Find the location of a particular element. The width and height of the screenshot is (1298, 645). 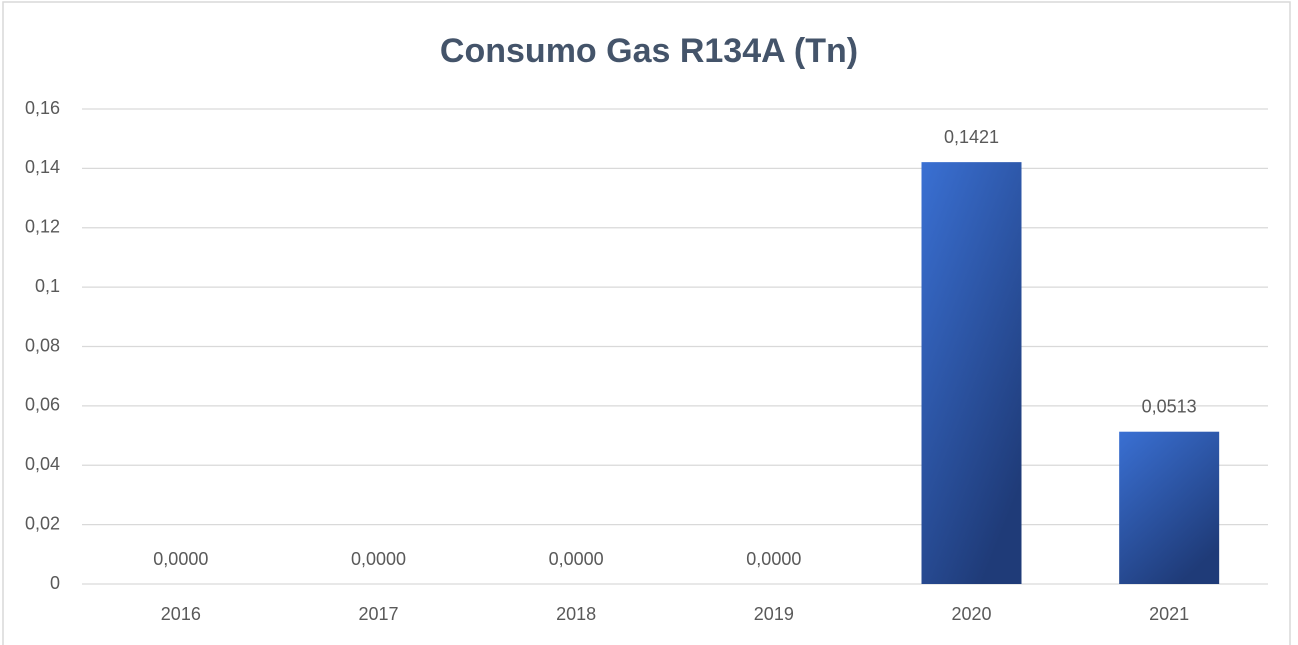

chart-title: Consumo Gas R134A (Tn) is located at coordinates (649, 51).